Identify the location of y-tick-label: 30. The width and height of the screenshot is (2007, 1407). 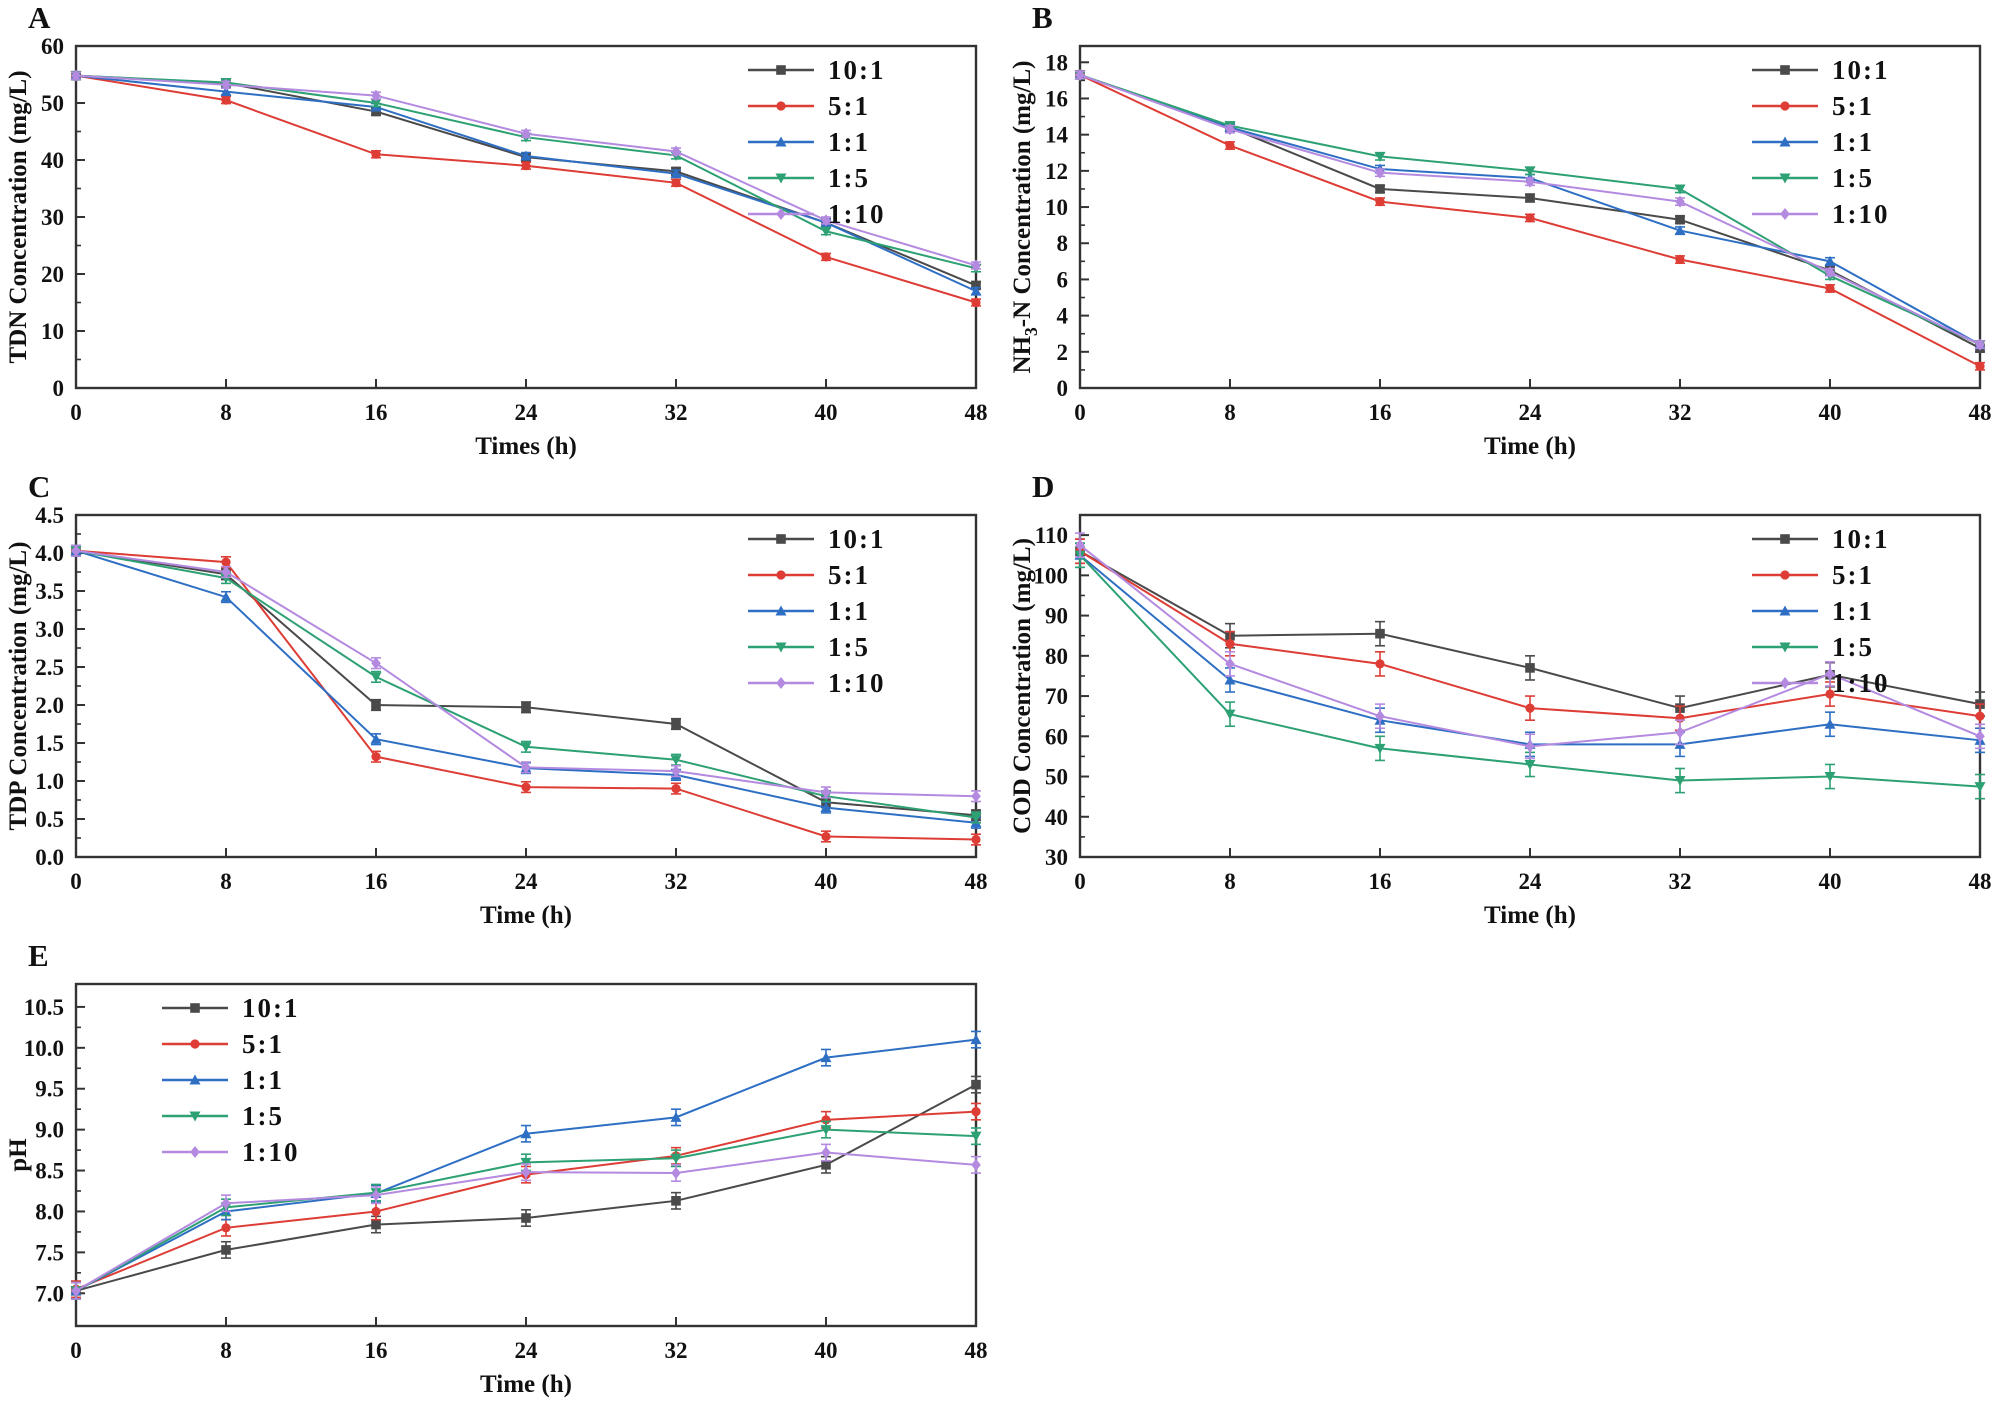
(1056, 857).